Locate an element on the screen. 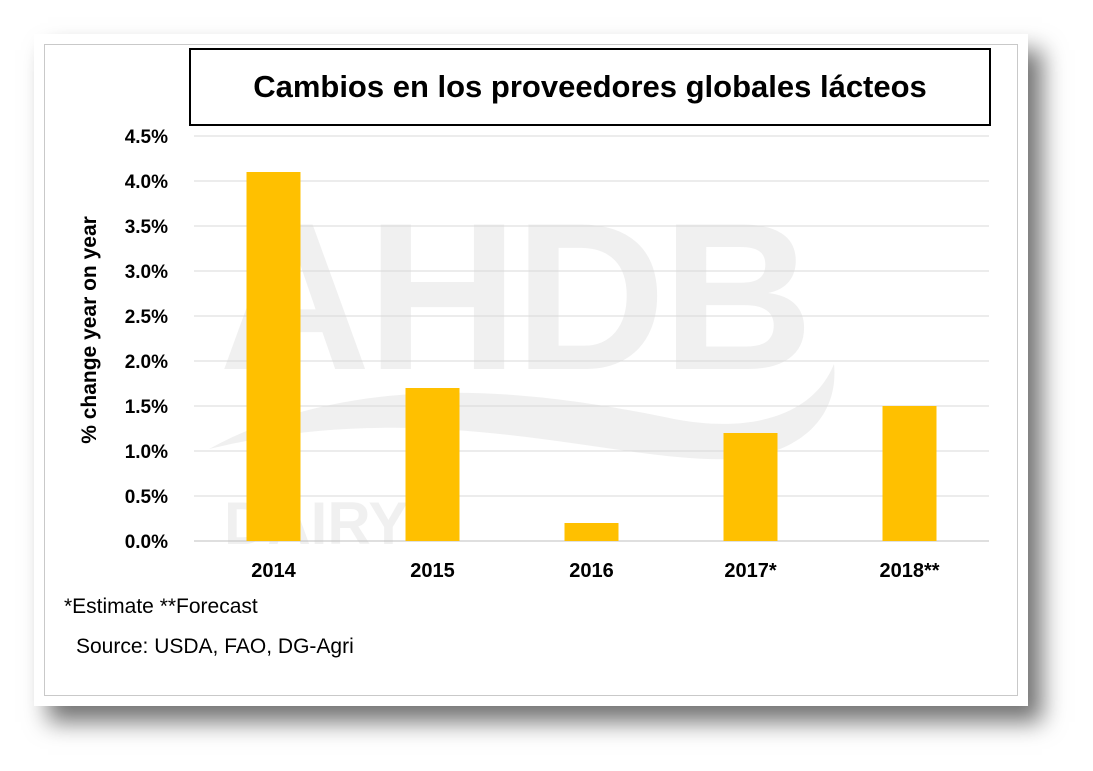 The image size is (1093, 771). y-tick-label: 2.0% is located at coordinates (146, 362).